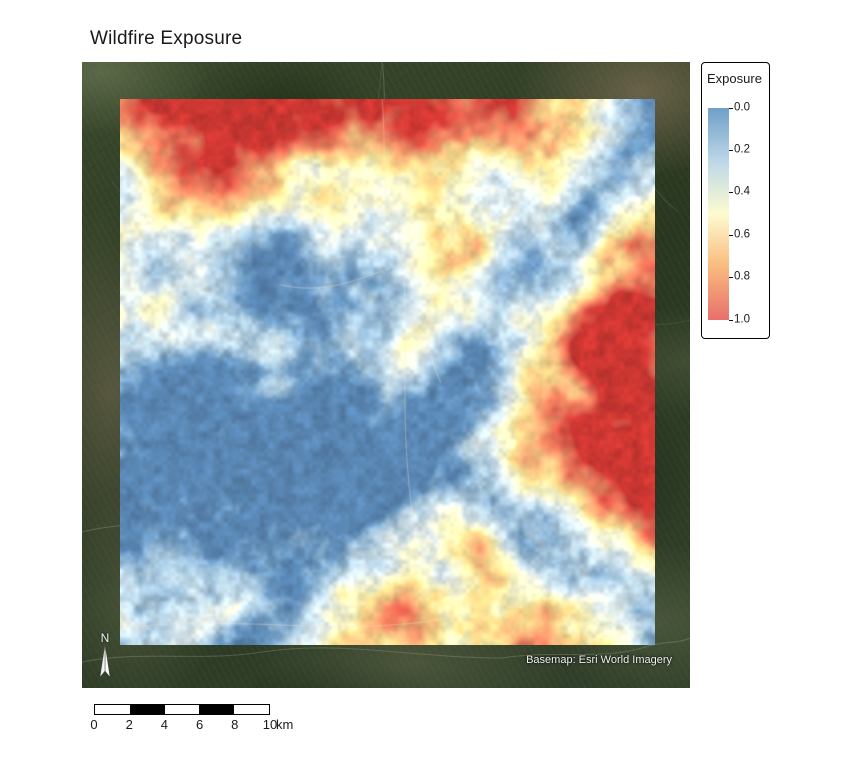 This screenshot has height=768, width=864. What do you see at coordinates (270, 724) in the screenshot?
I see `scalebar-label: 10` at bounding box center [270, 724].